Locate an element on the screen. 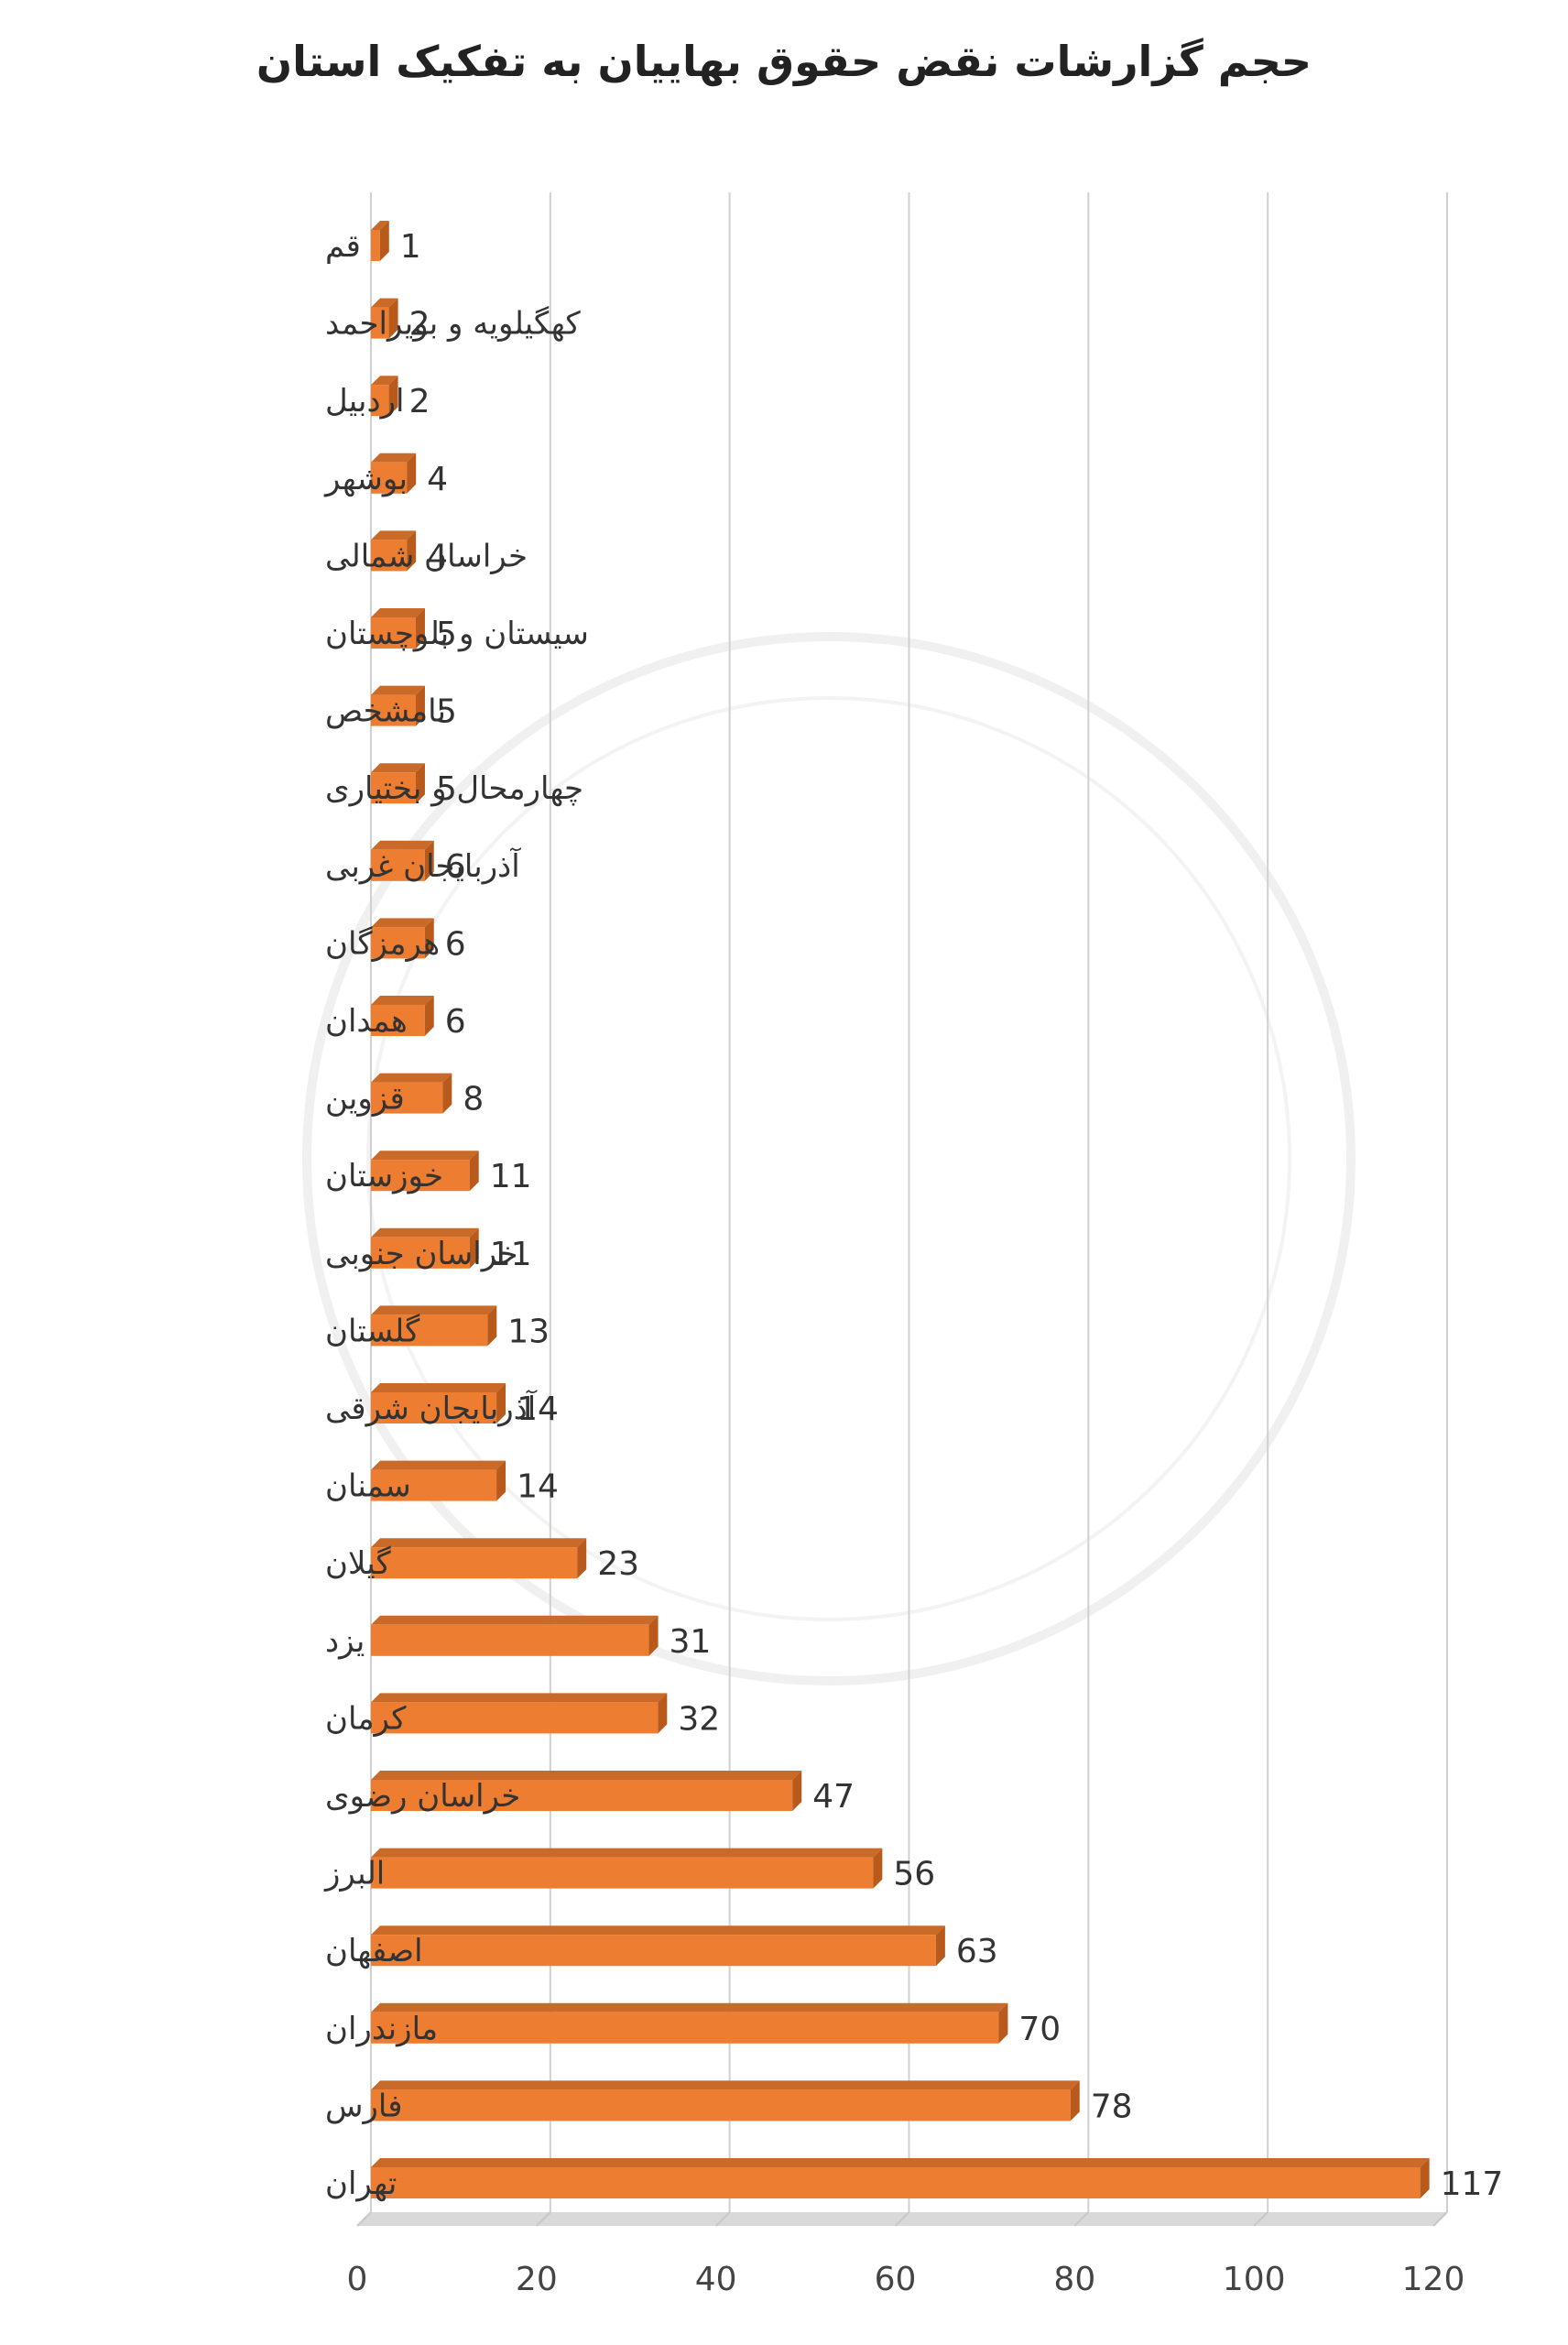 This screenshot has height=2345, width=1568. category-label: همدان is located at coordinates (366, 1021).